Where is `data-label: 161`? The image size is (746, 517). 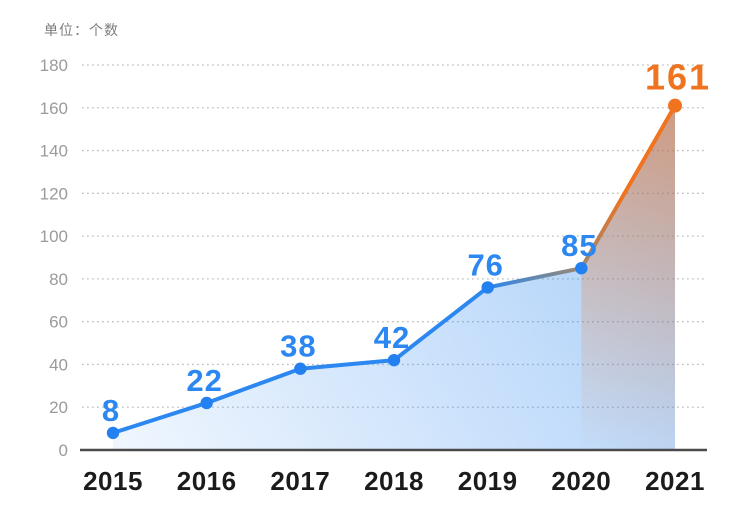 data-label: 161 is located at coordinates (678, 77).